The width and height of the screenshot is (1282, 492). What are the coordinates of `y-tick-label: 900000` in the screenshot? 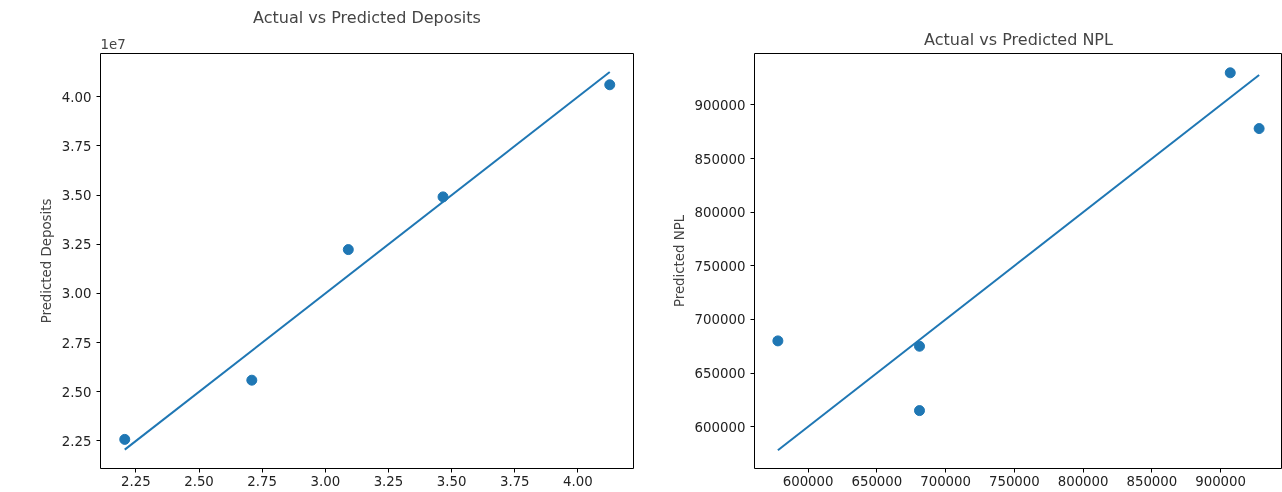 It's located at (720, 105).